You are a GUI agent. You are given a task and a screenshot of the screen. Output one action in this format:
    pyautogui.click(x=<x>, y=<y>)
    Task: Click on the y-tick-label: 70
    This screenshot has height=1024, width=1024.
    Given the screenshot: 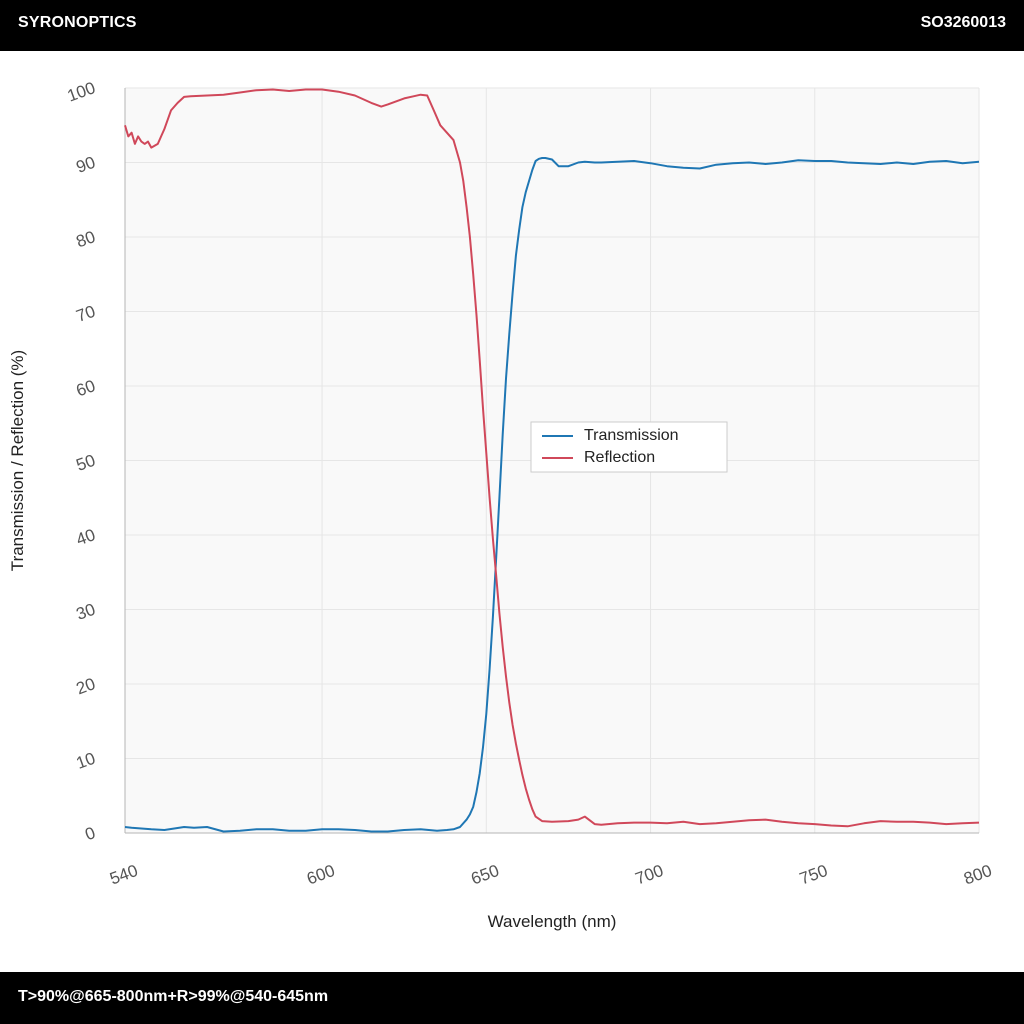 What is the action you would take?
    pyautogui.click(x=86, y=314)
    